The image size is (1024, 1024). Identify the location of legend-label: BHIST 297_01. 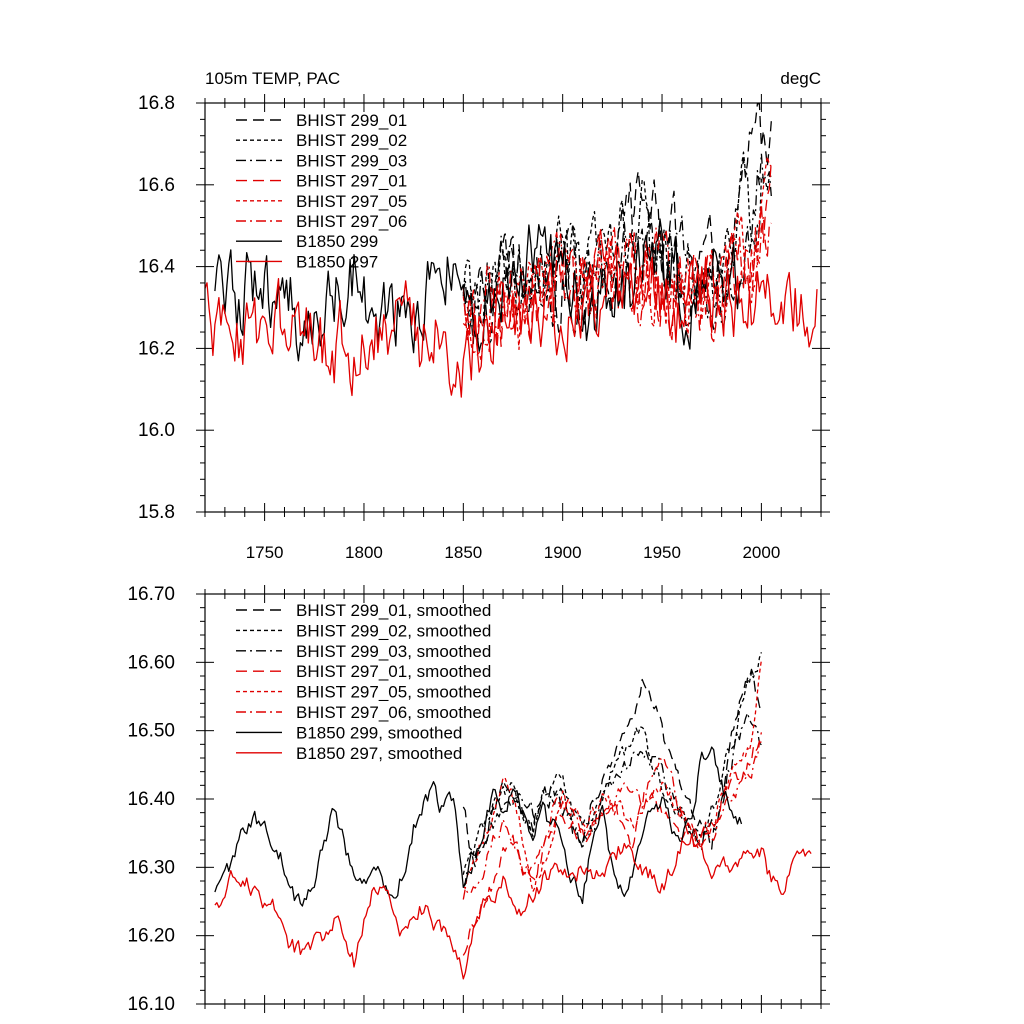
(351, 181).